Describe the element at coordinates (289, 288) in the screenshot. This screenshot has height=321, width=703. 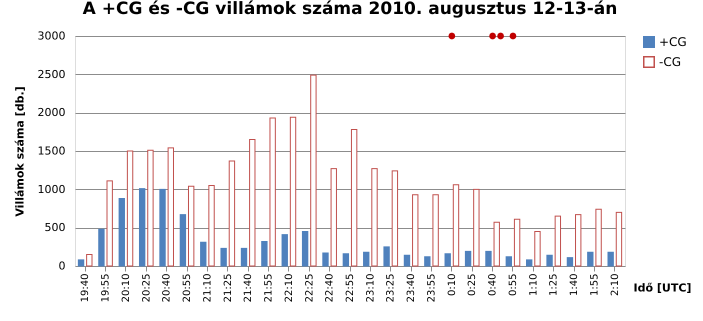
I see `x-tick-label: 22:10` at that location.